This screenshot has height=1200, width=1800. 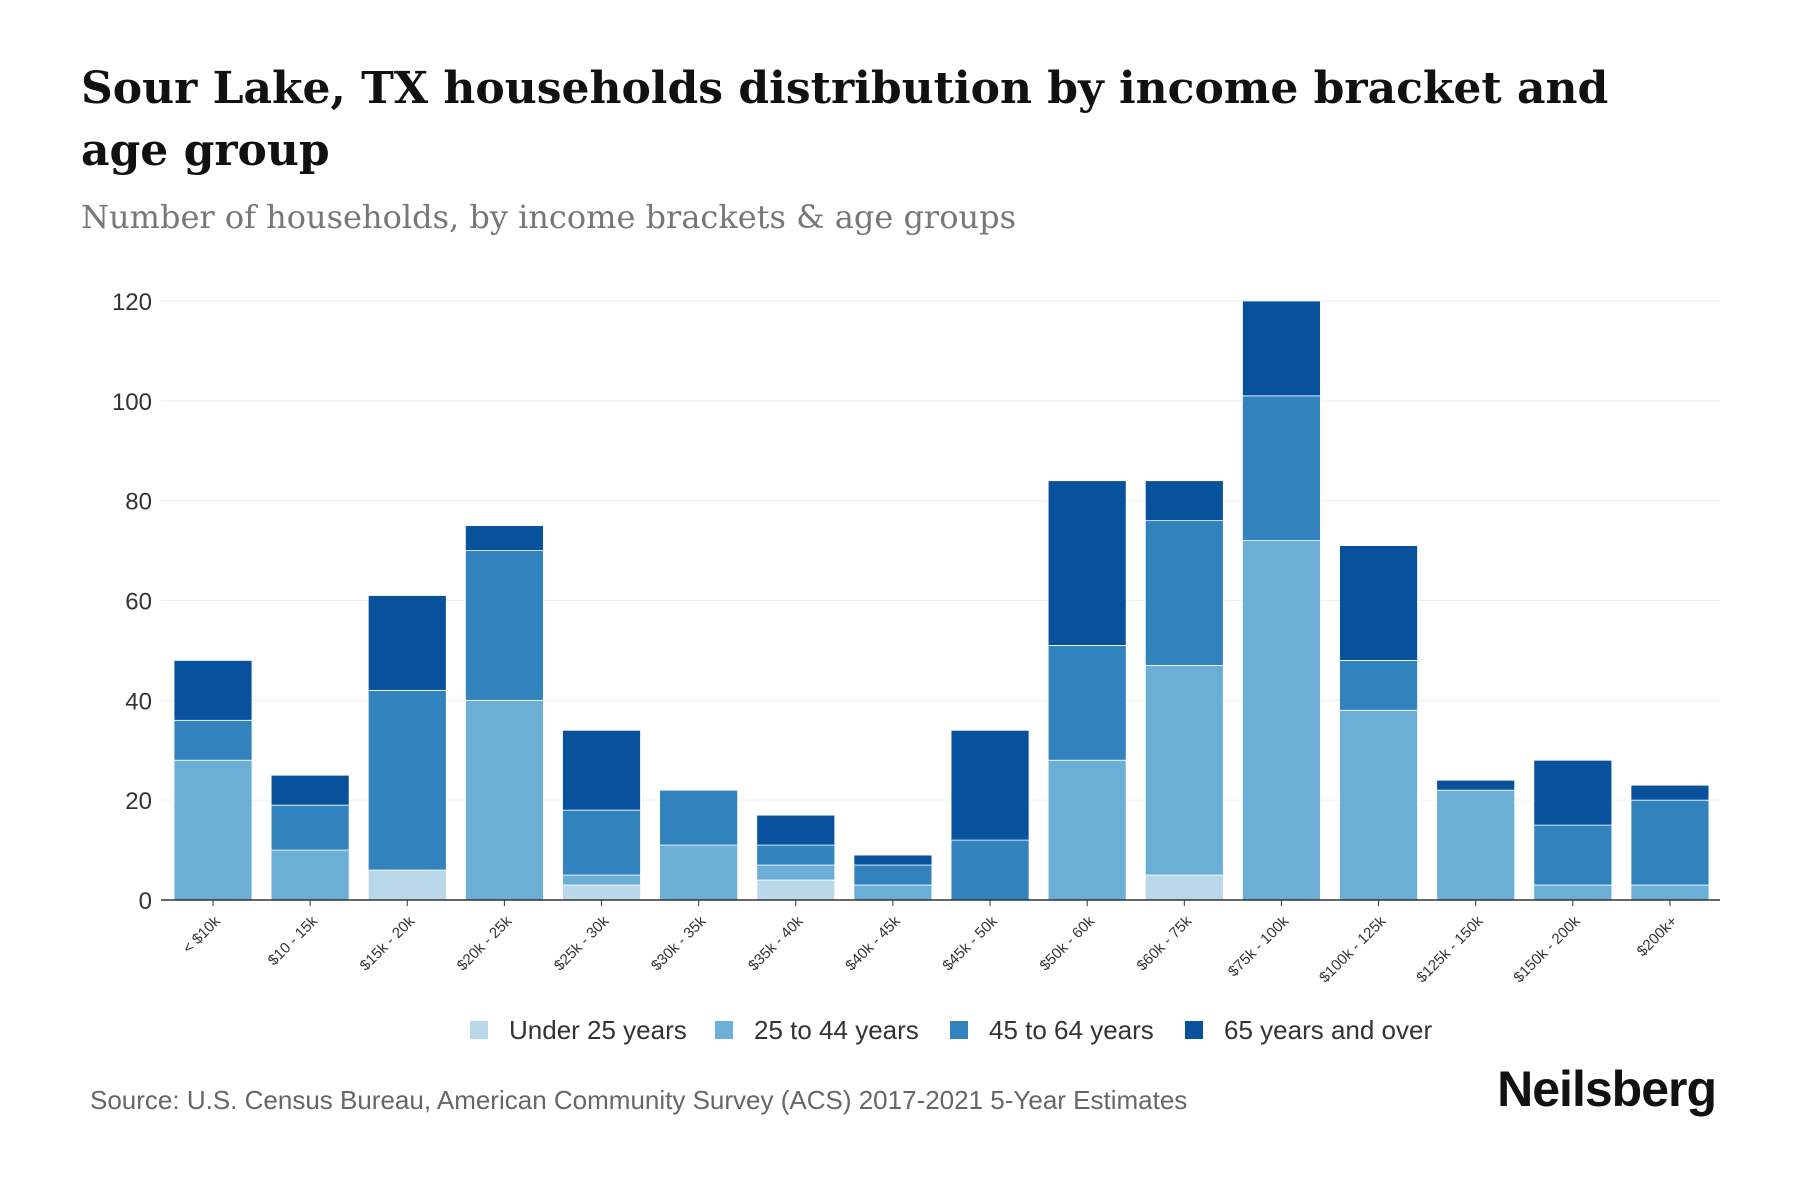 I want to click on x-tick-label: $40k - 45k, so click(x=873, y=943).